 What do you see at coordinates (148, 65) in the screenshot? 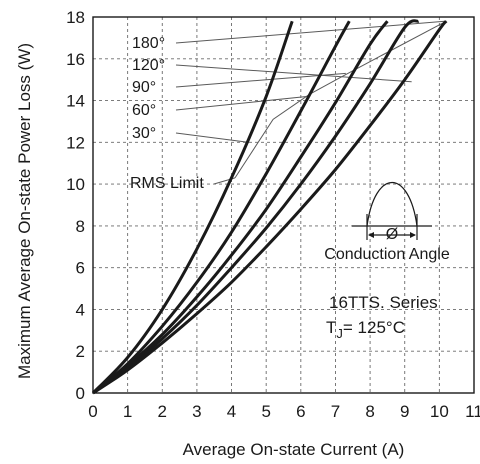
I see `series-label-120deg: 120°` at bounding box center [148, 65].